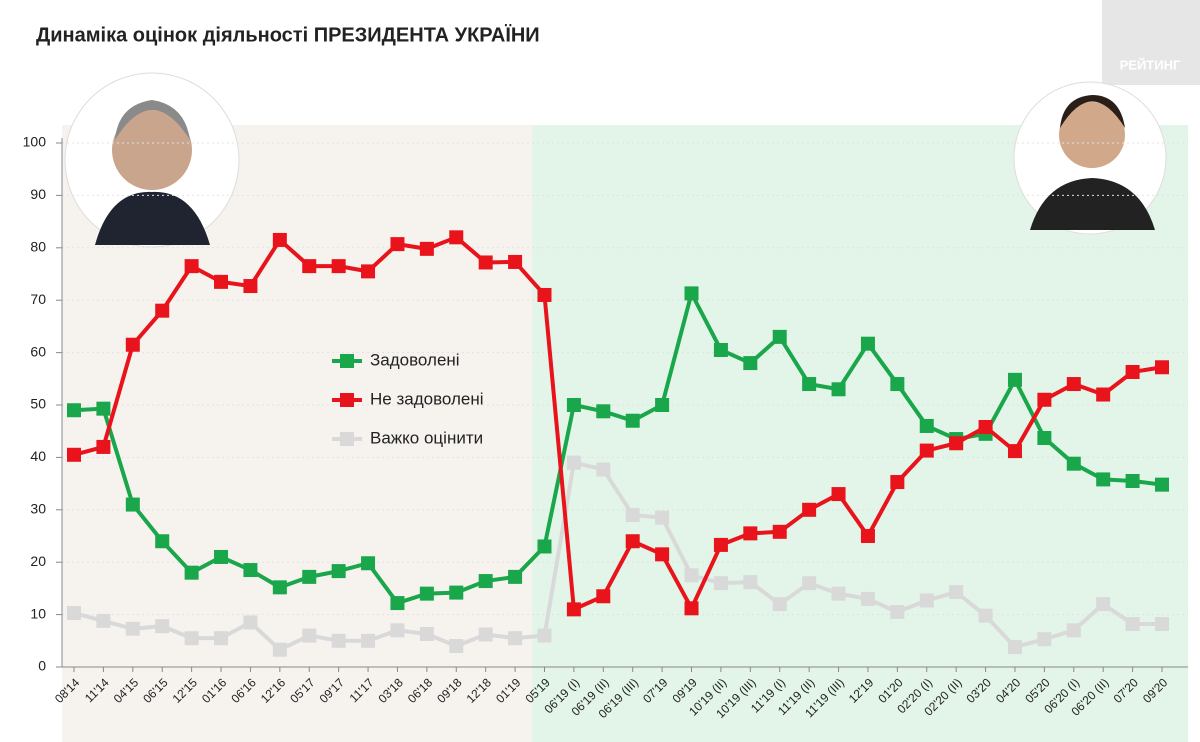  What do you see at coordinates (42, 666) in the screenshot?
I see `y-tick-label: 0` at bounding box center [42, 666].